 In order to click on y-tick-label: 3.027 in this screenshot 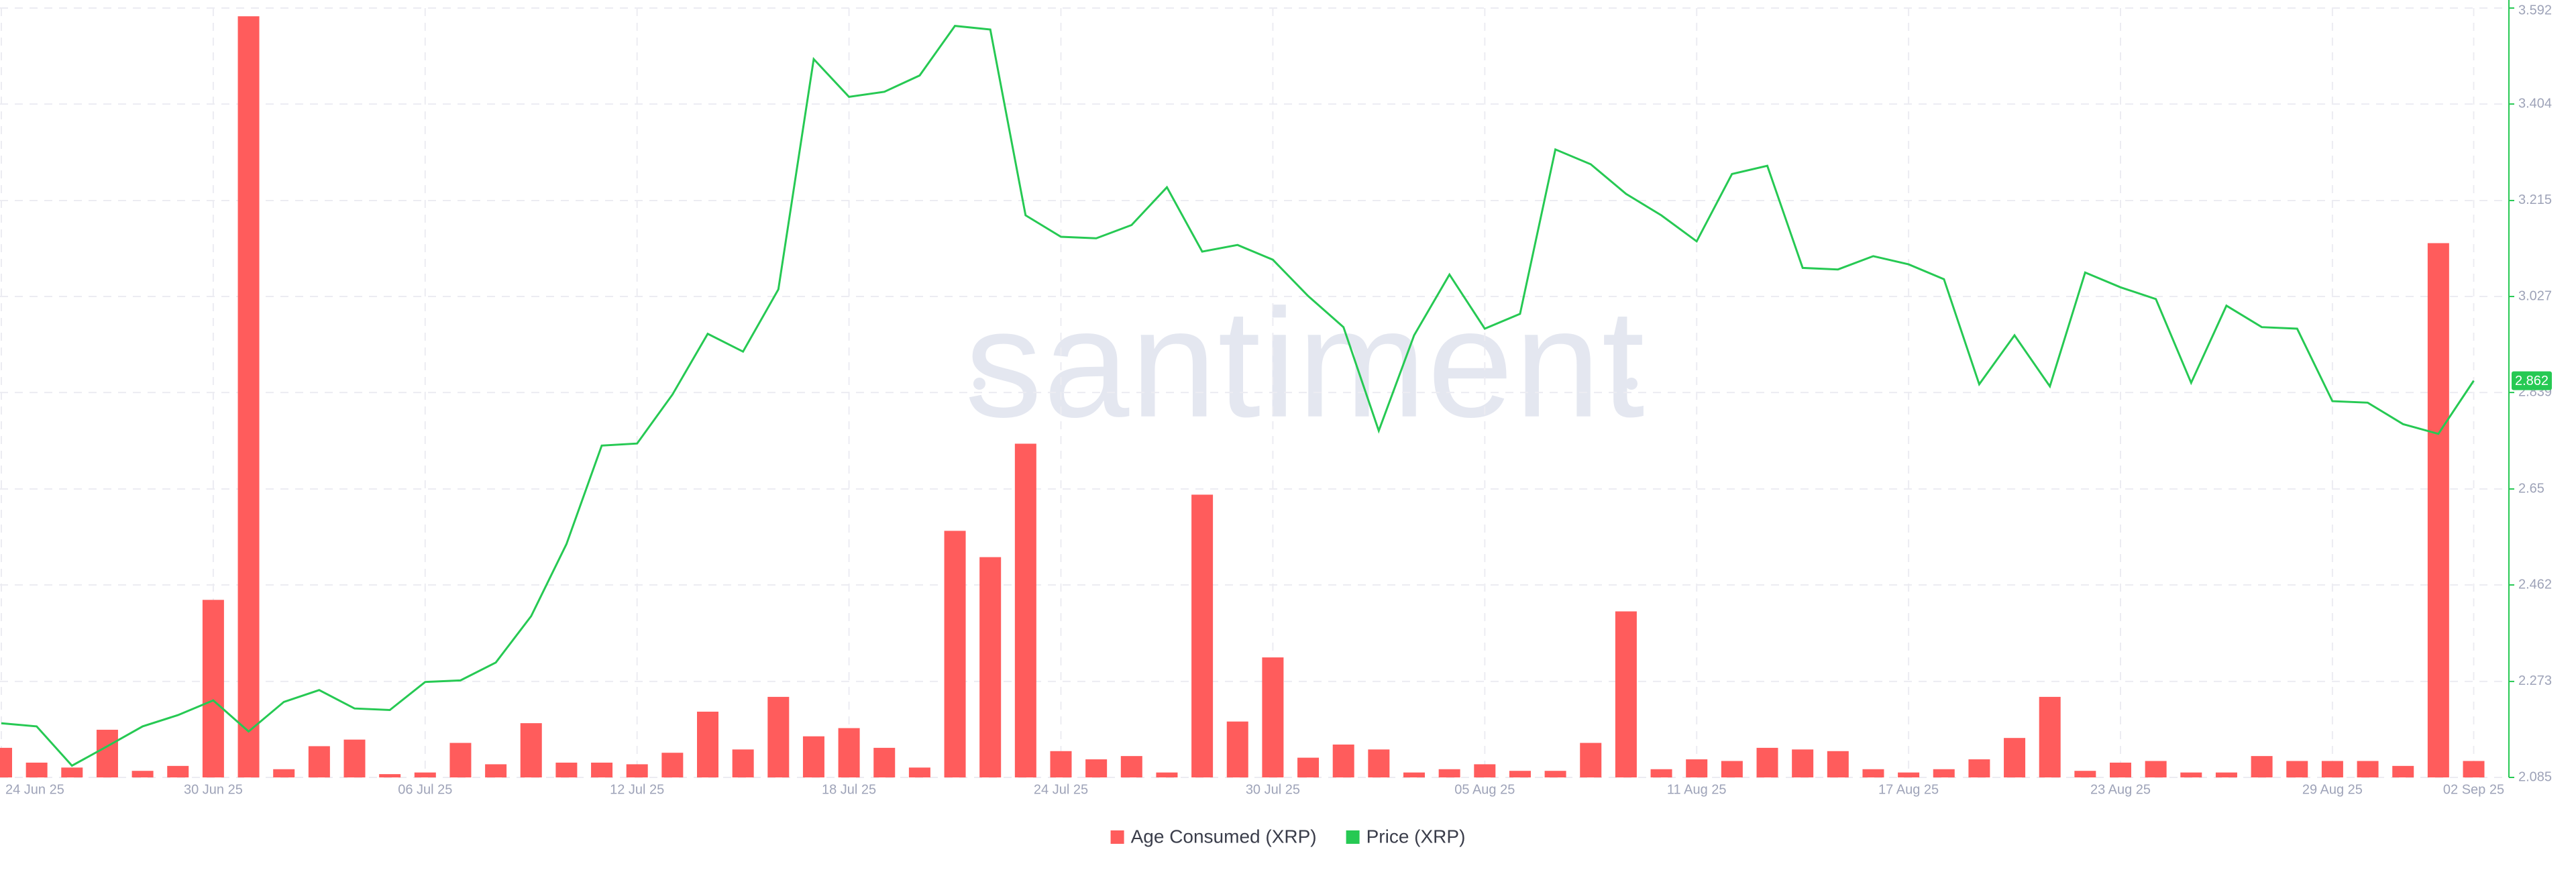, I will do `click(2535, 295)`.